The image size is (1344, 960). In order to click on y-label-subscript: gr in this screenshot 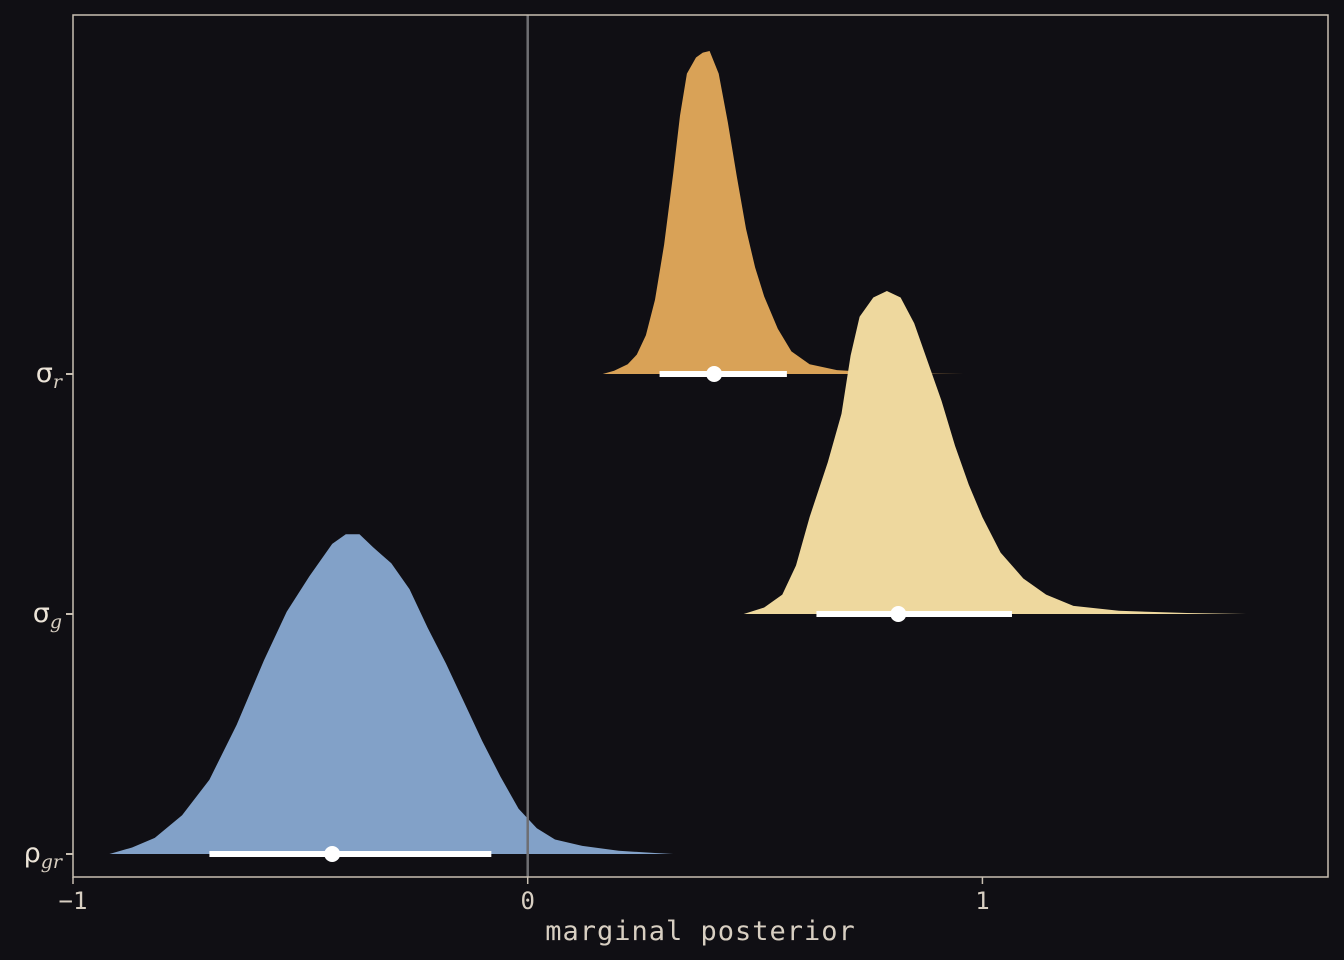, I will do `click(52, 862)`.